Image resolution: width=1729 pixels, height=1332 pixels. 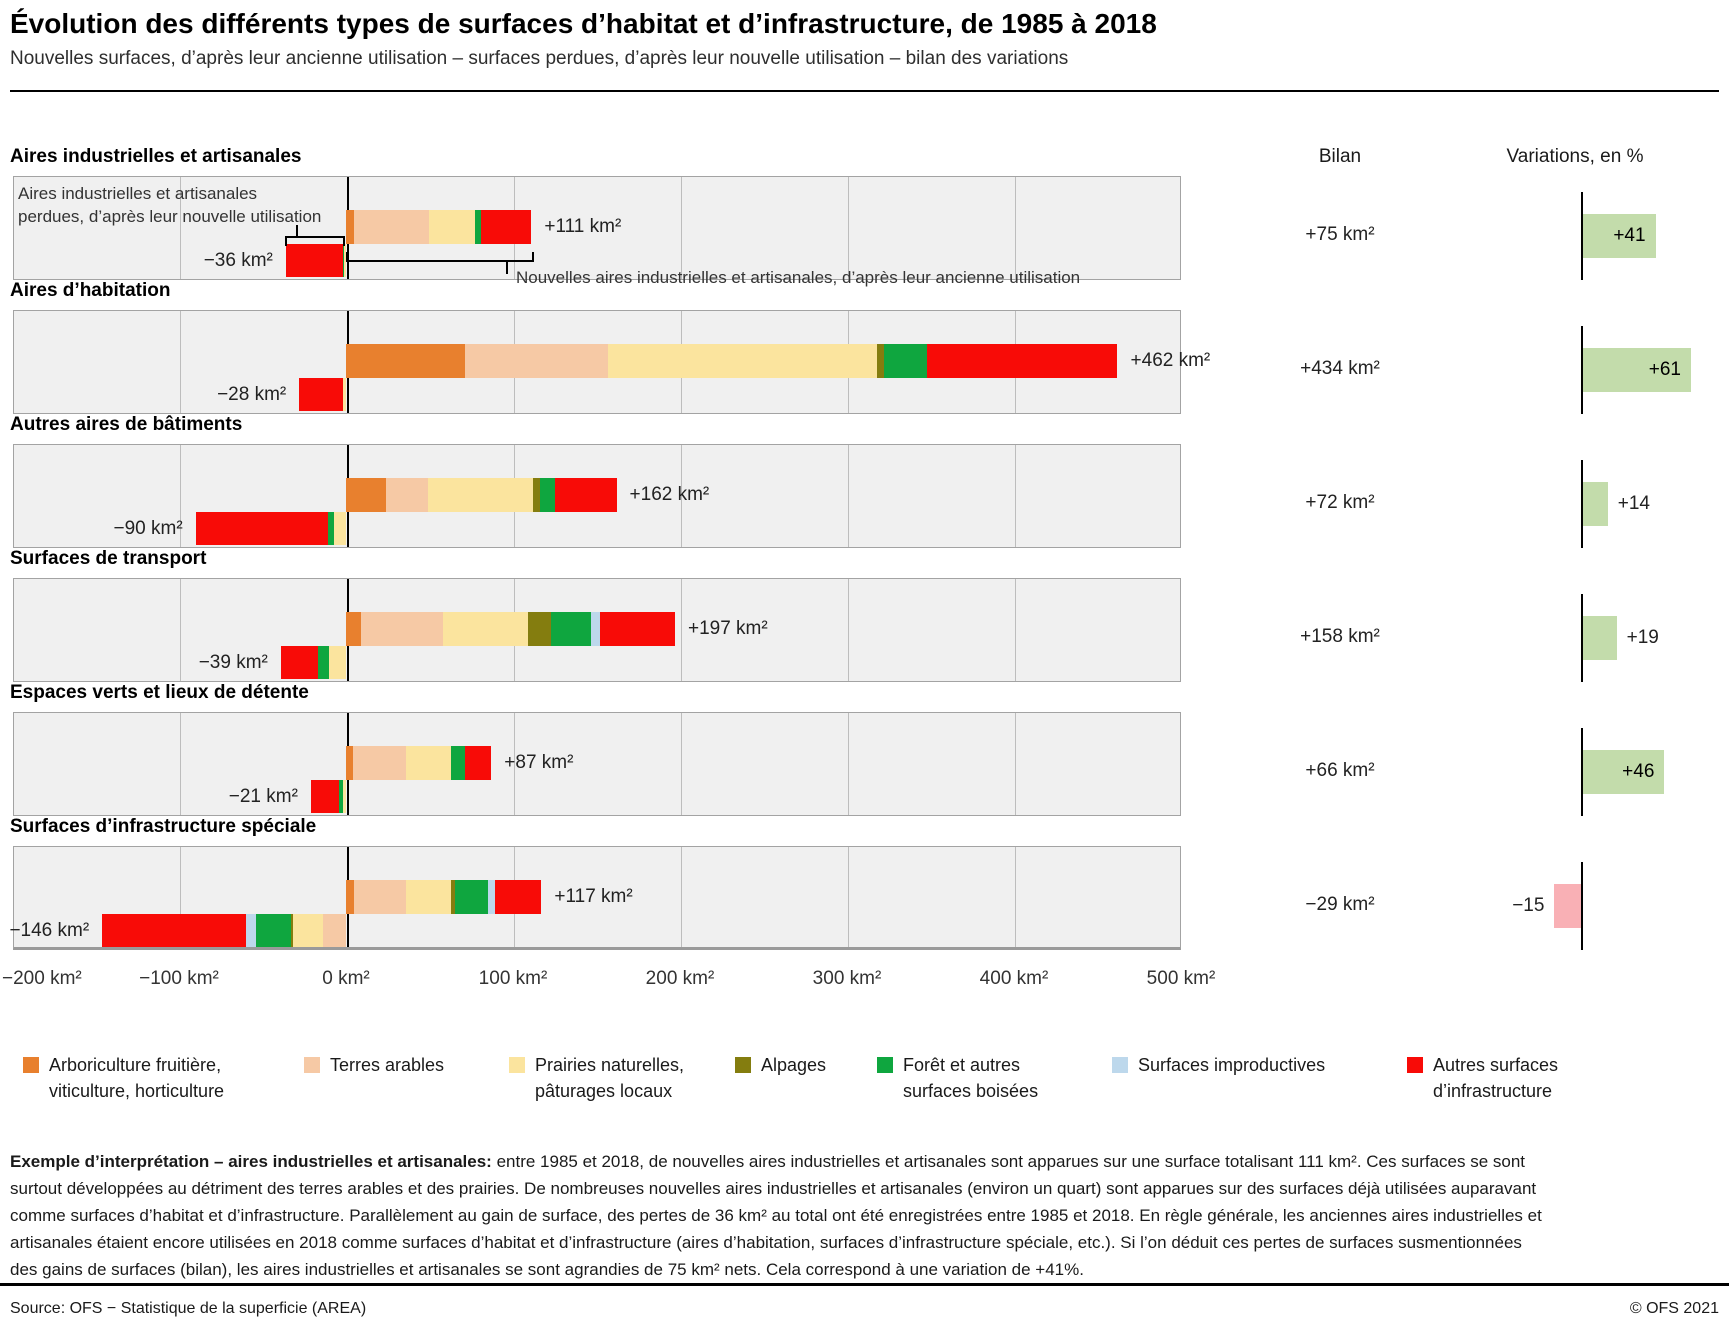 I want to click on legend-item-foret: Forêt et autres surfaces boisées, so click(x=957, y=1078).